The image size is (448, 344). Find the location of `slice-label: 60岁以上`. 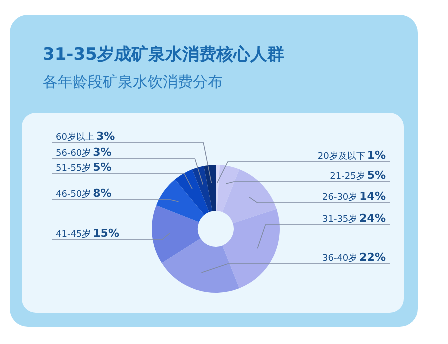

slice-label: 60岁以上 is located at coordinates (75, 137).